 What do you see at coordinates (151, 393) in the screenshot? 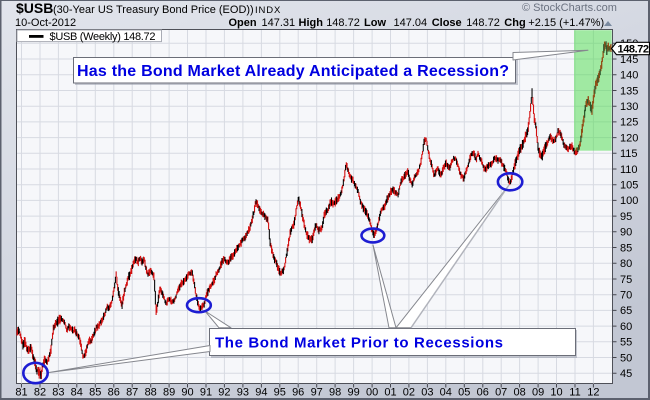
I see `svg-text: 88` at bounding box center [151, 393].